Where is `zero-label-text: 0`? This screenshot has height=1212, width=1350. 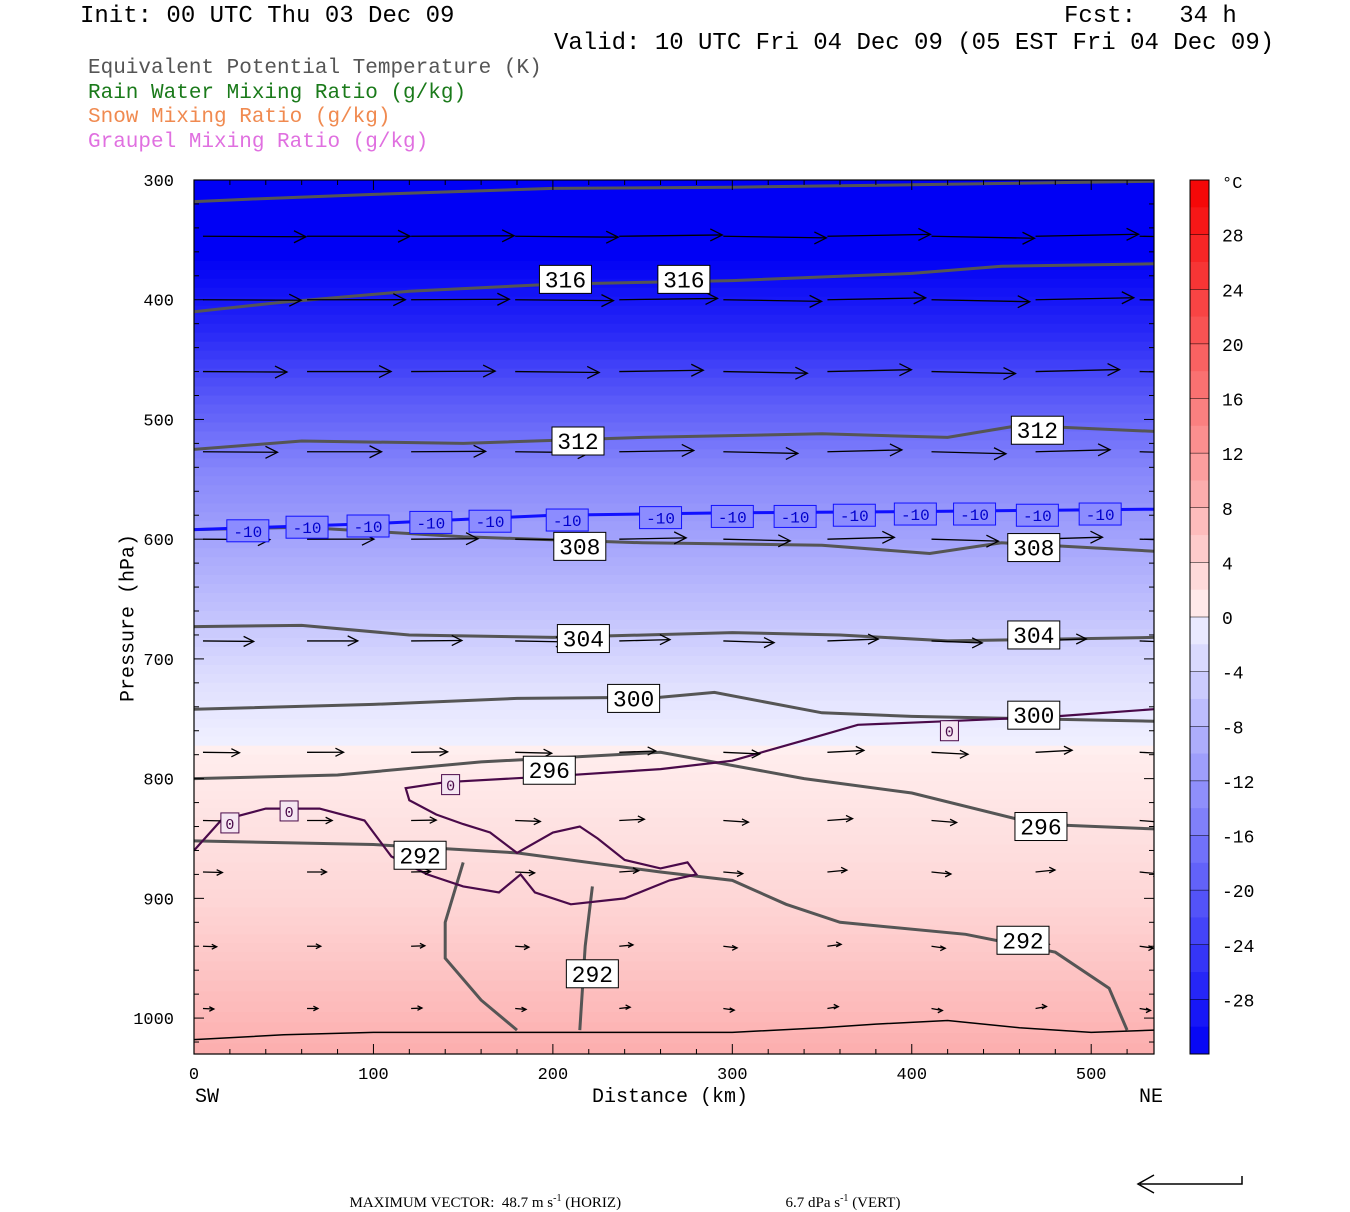
zero-label-text: 0 is located at coordinates (289, 813).